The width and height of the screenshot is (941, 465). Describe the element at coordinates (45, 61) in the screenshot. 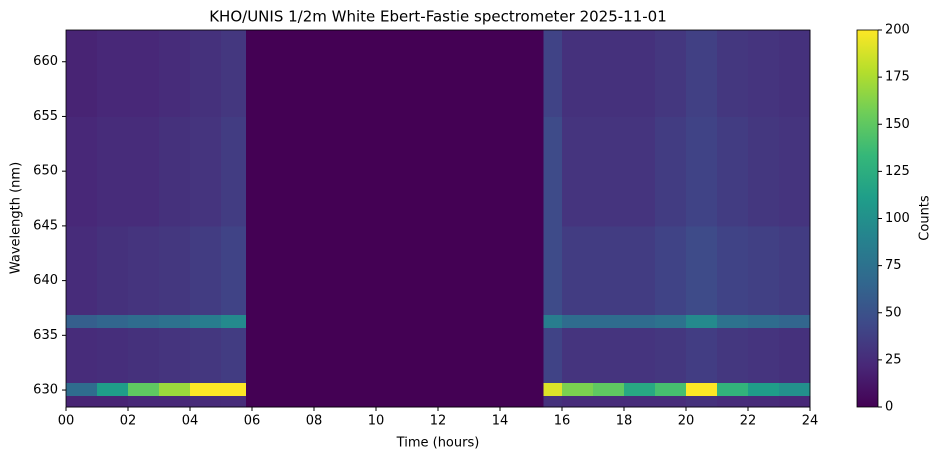

I see `y-tick-label: 660` at that location.